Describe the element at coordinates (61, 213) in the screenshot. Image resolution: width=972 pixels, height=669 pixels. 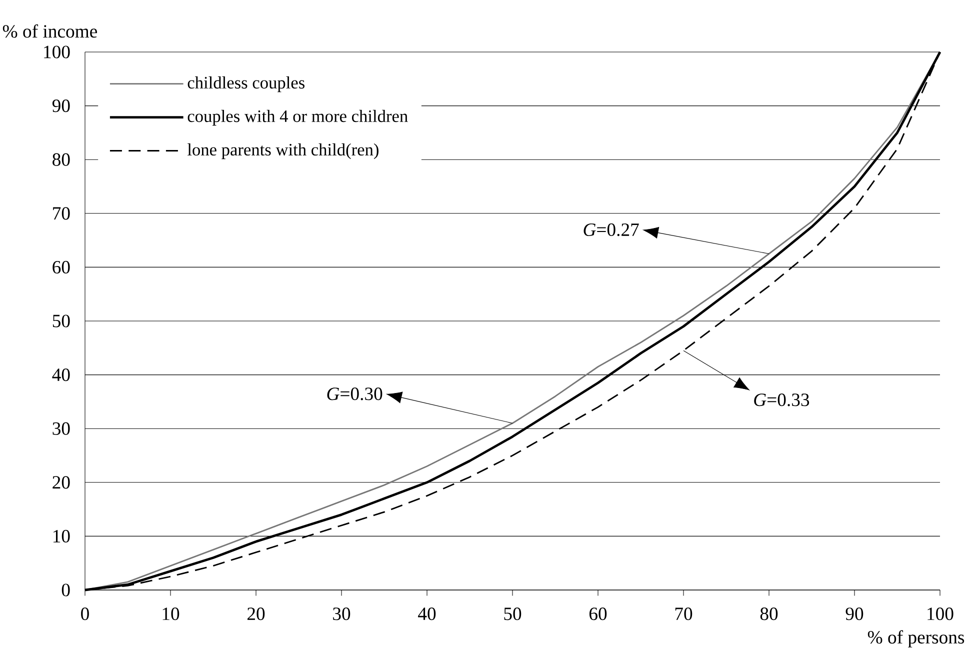
I see `y-tick-label: 70` at that location.